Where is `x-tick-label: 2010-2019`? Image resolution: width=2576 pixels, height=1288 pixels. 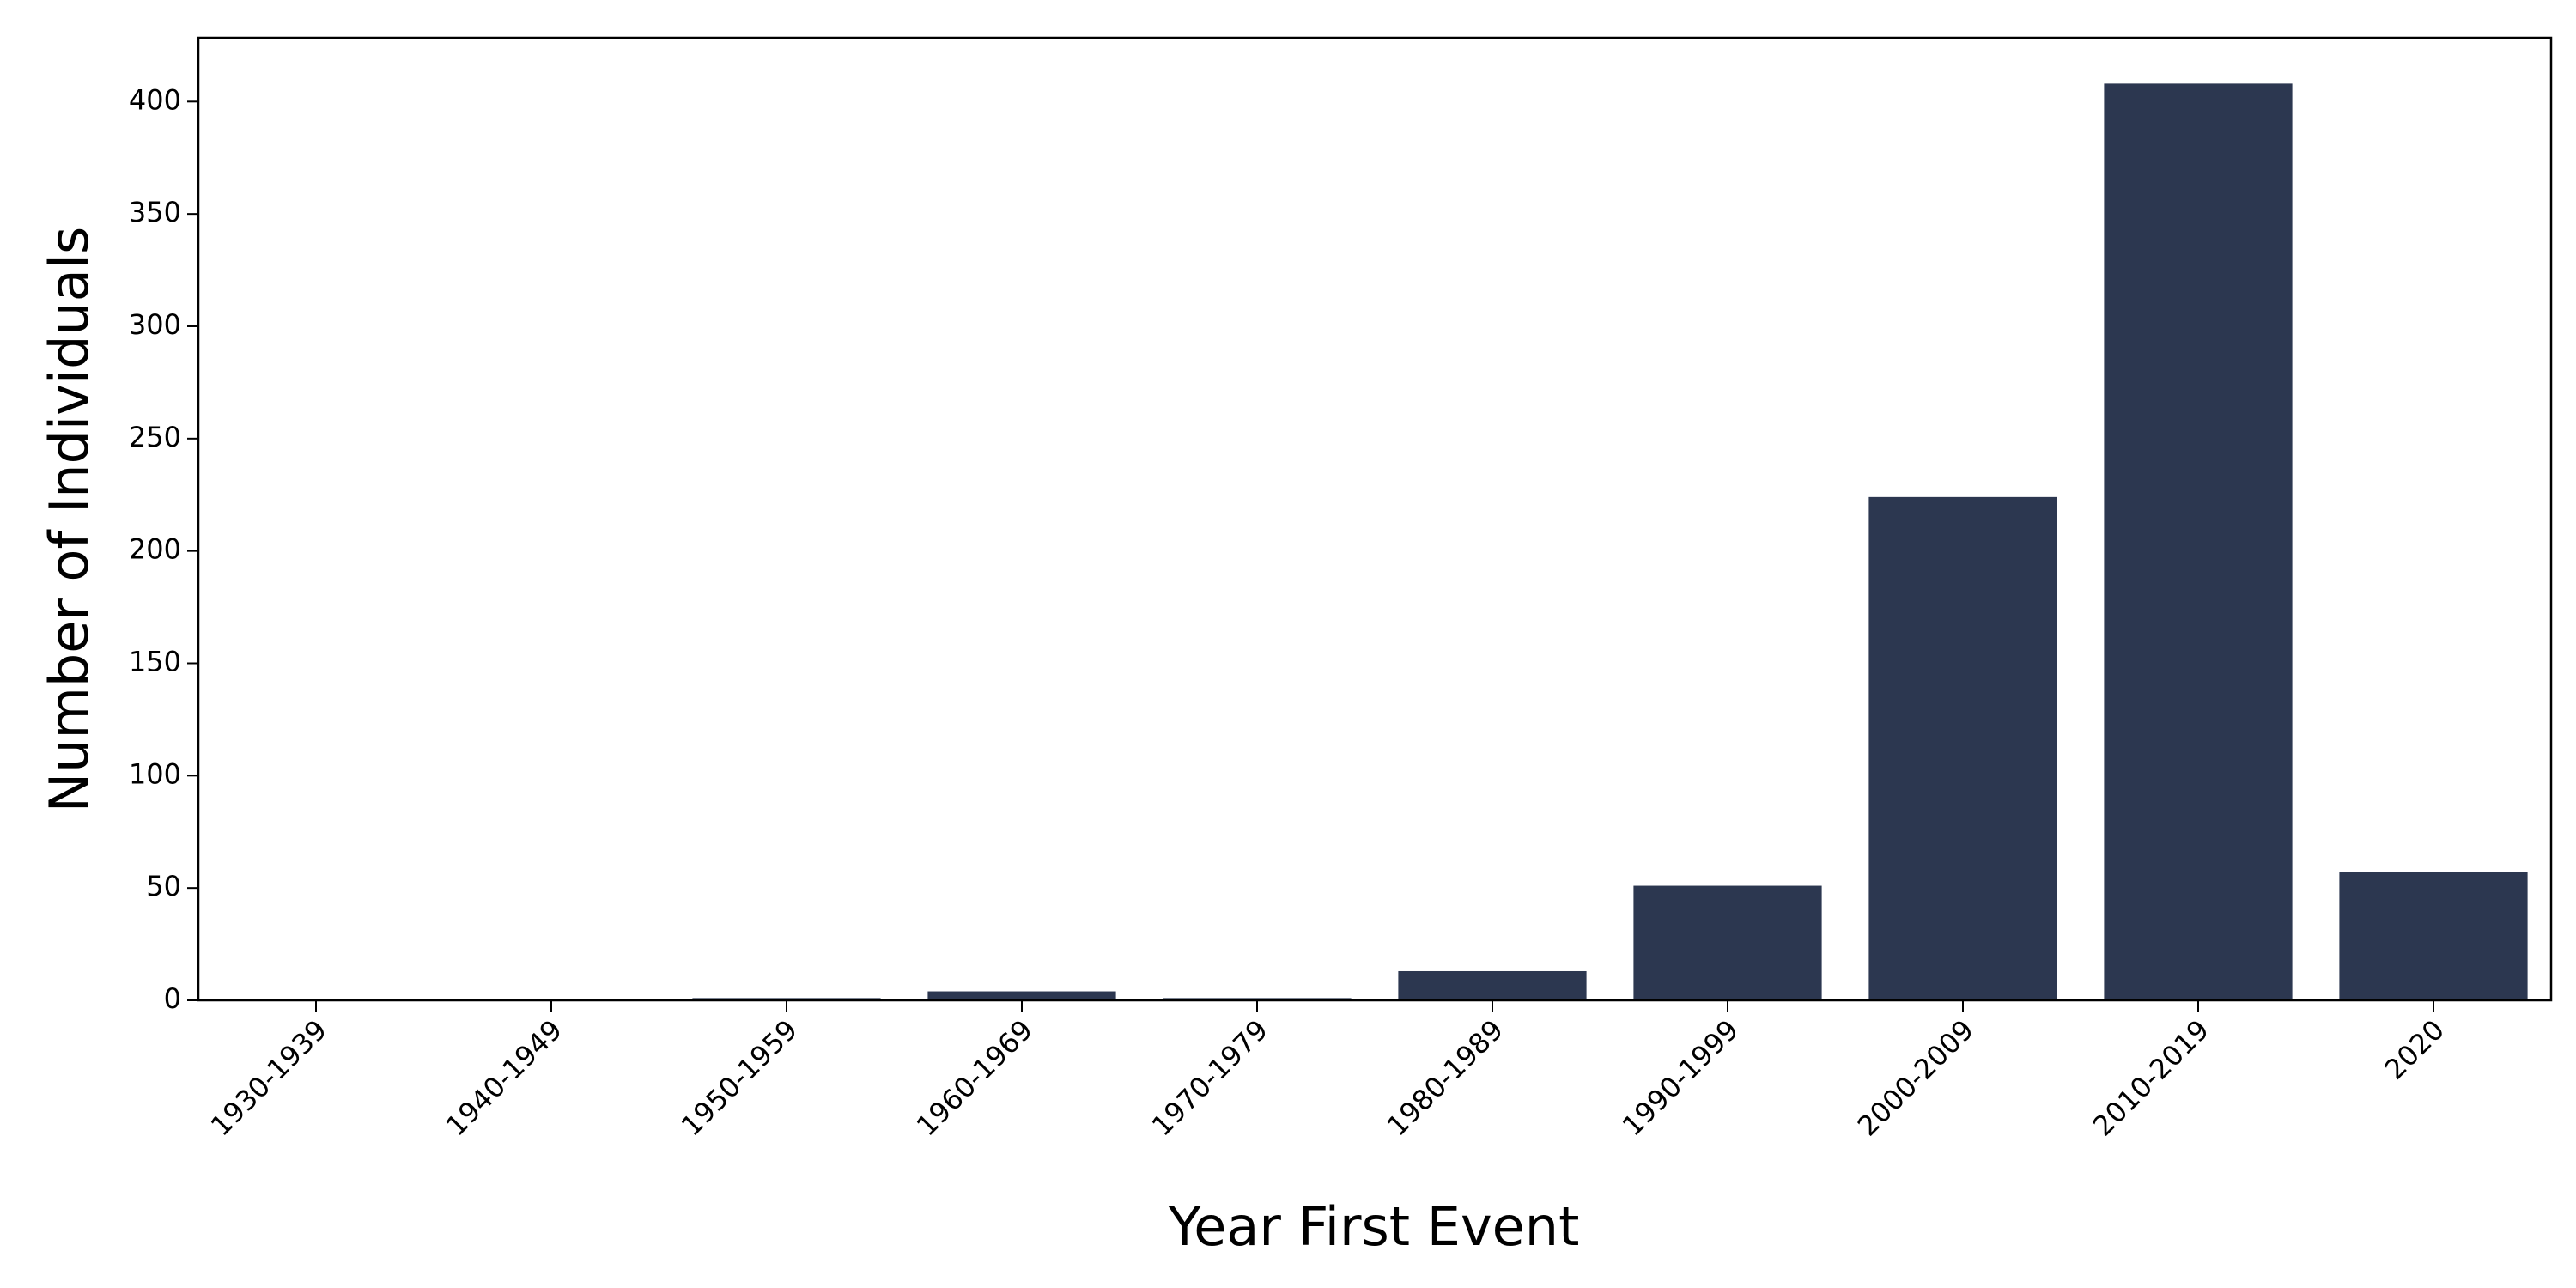 x-tick-label: 2010-2019 is located at coordinates (2151, 1078).